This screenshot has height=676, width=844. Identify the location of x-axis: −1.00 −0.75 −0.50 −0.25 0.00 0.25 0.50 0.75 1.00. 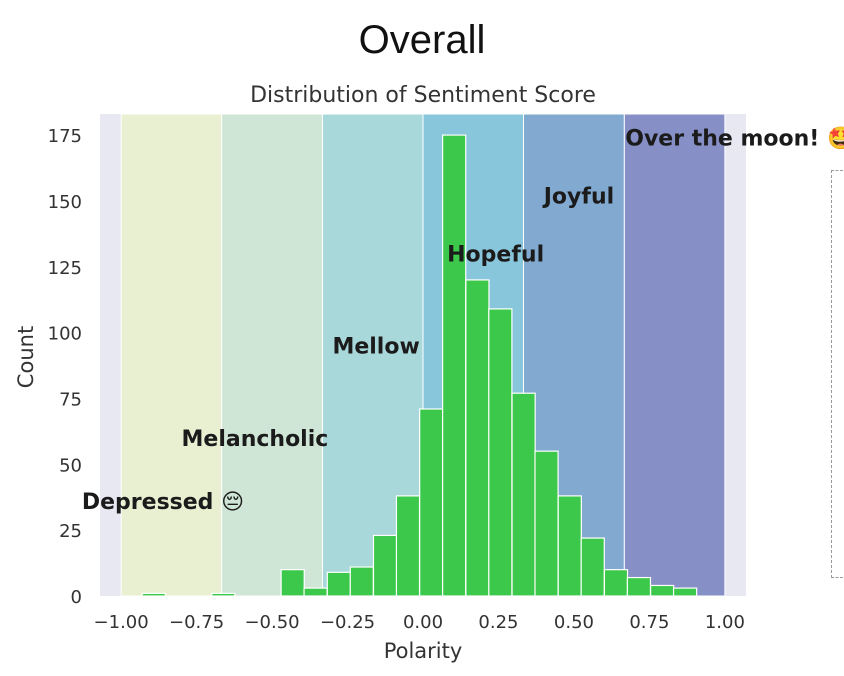
(419, 622).